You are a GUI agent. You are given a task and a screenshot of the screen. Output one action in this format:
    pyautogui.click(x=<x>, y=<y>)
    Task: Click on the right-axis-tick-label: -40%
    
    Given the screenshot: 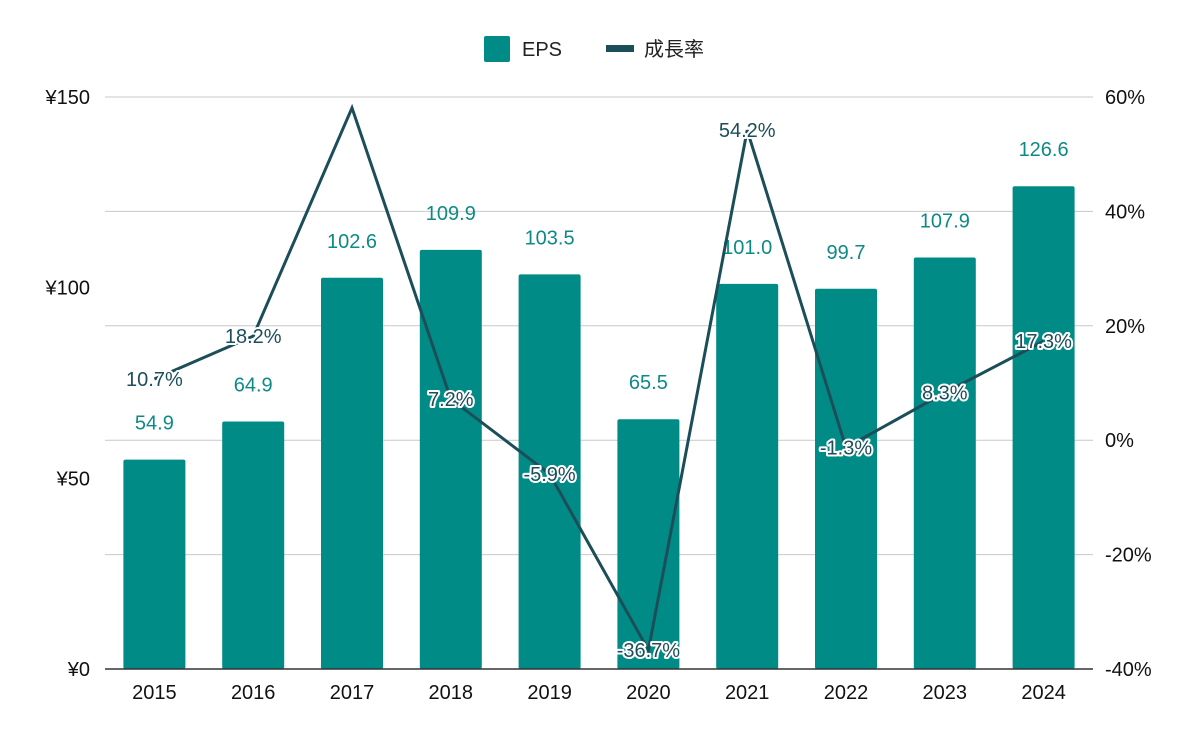 What is the action you would take?
    pyautogui.click(x=1128, y=670)
    